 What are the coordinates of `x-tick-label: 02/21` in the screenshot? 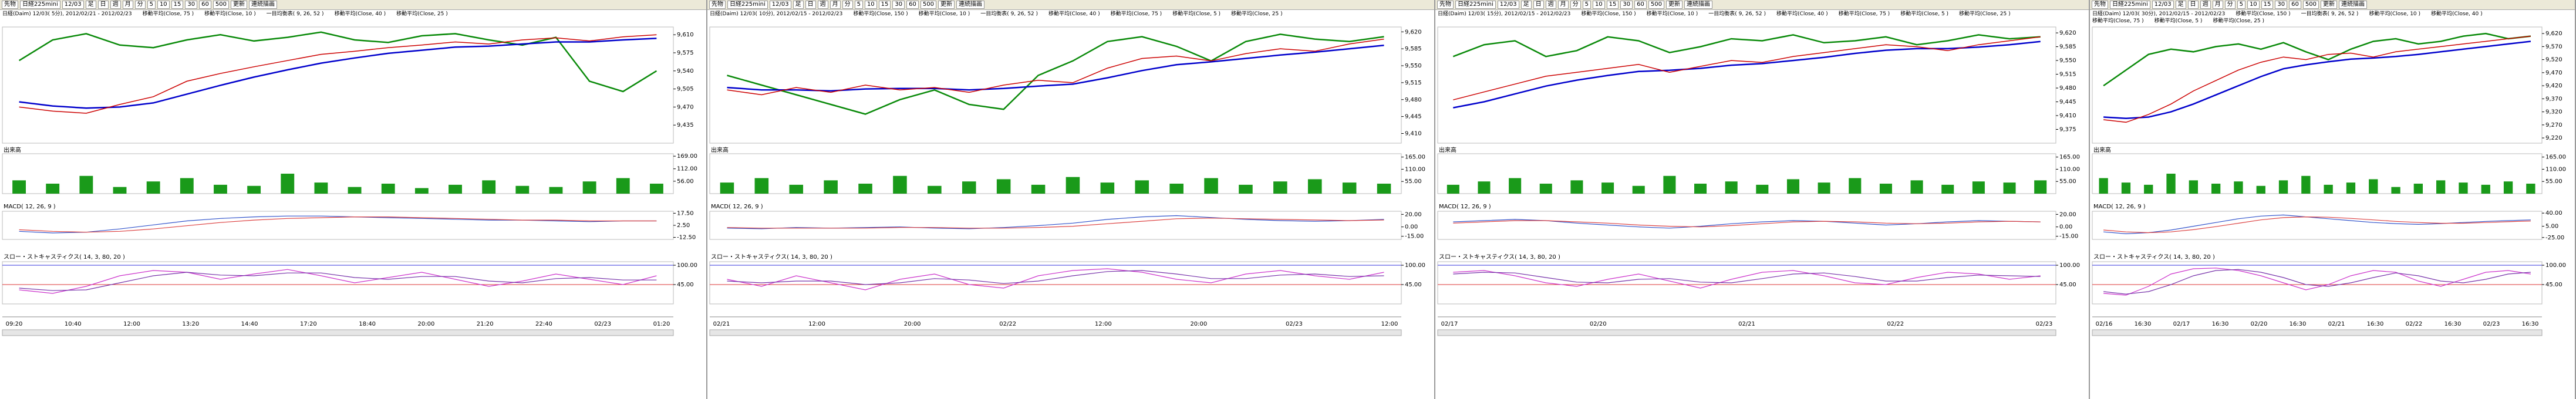 It's located at (721, 324).